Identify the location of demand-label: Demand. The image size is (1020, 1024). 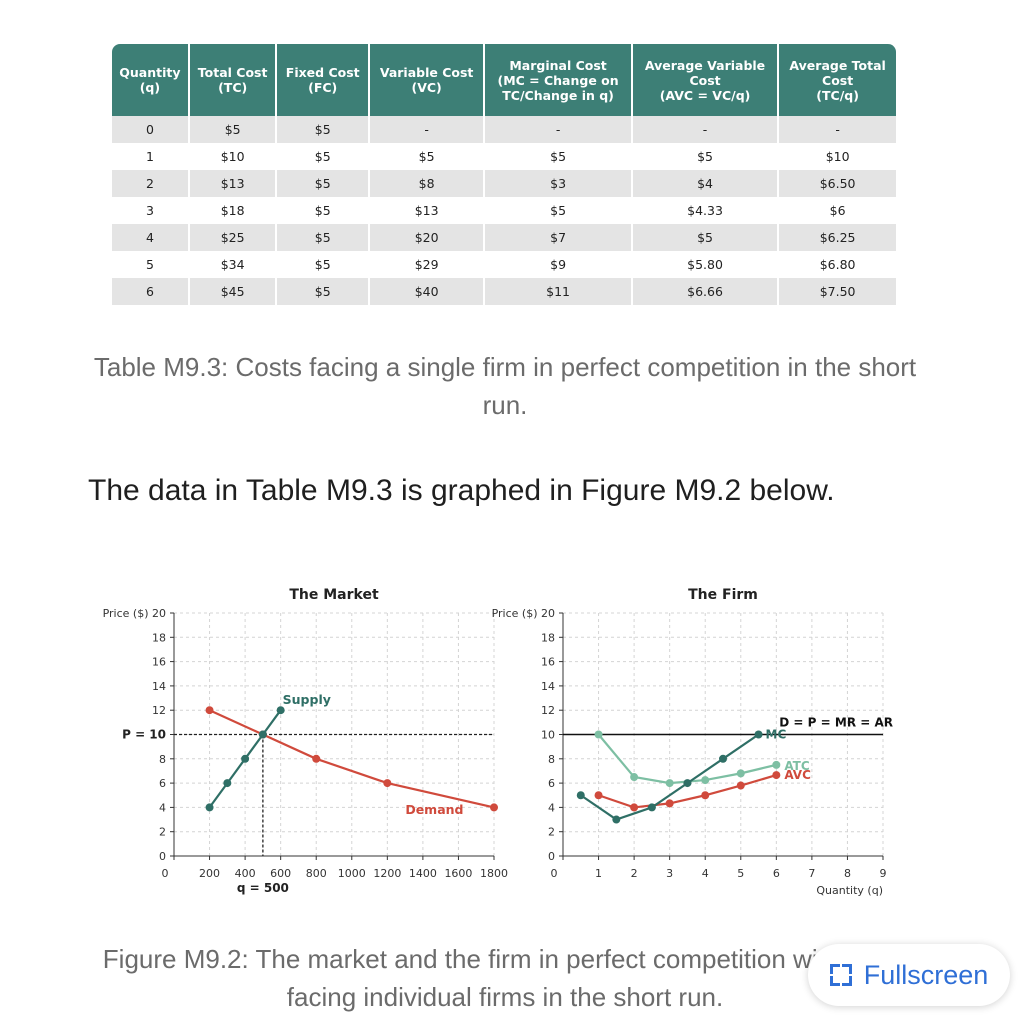
(434, 809).